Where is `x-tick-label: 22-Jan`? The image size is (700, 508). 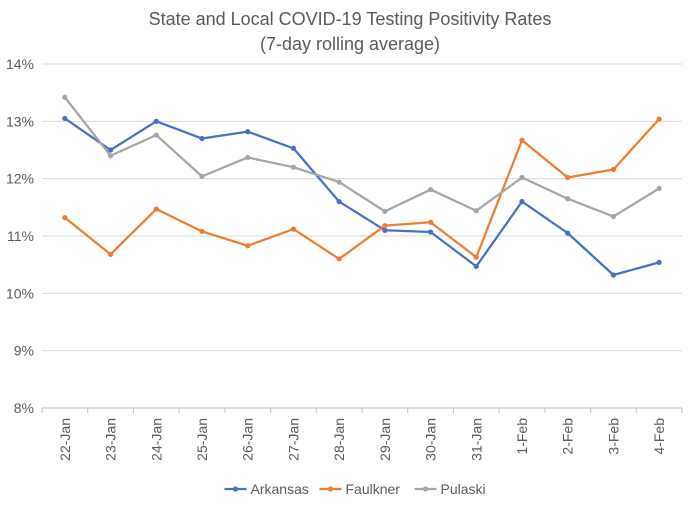
x-tick-label: 22-Jan is located at coordinates (65, 439).